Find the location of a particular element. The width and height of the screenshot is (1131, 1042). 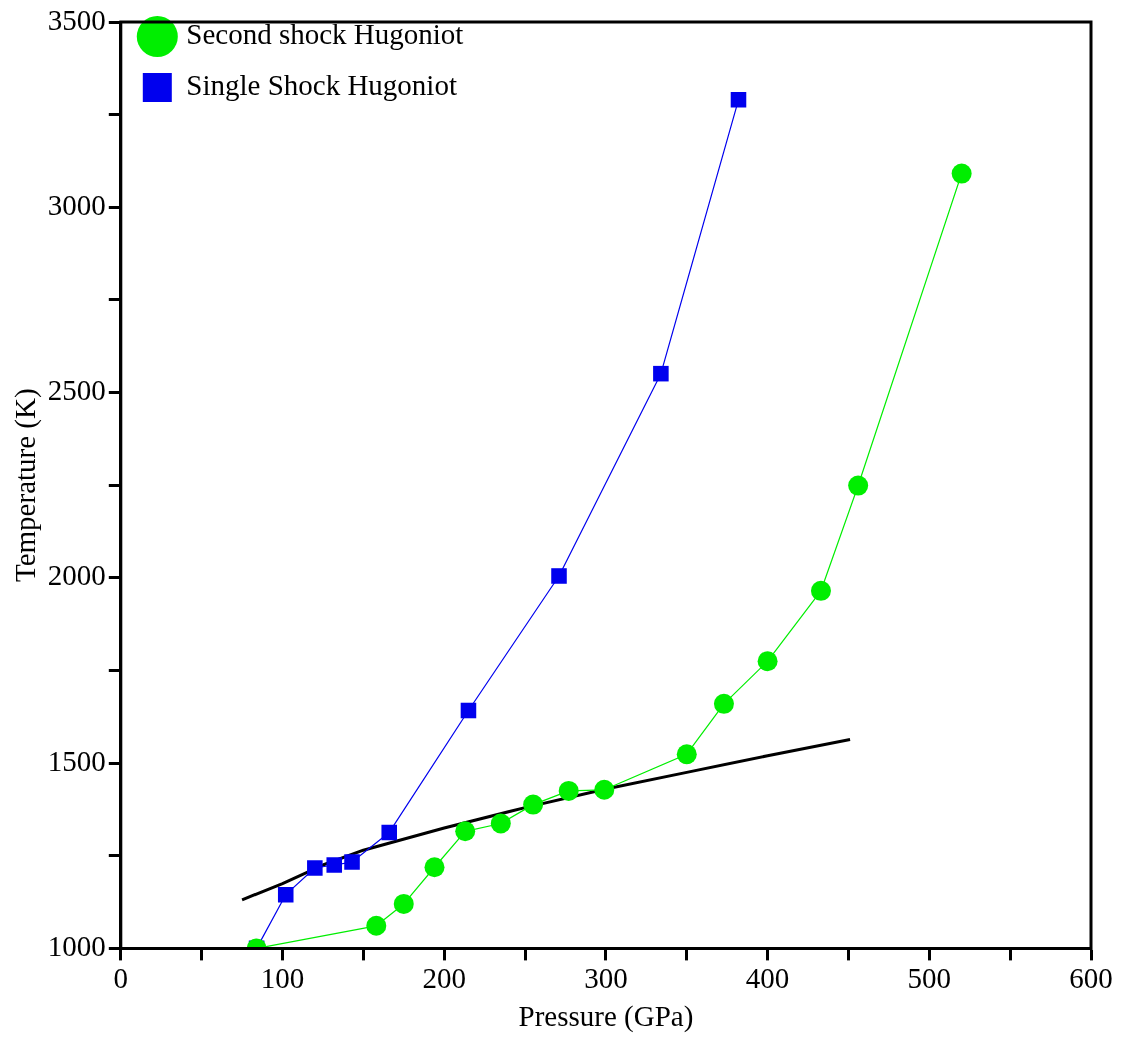

y-tick-label: 3500 is located at coordinates (76, 19).